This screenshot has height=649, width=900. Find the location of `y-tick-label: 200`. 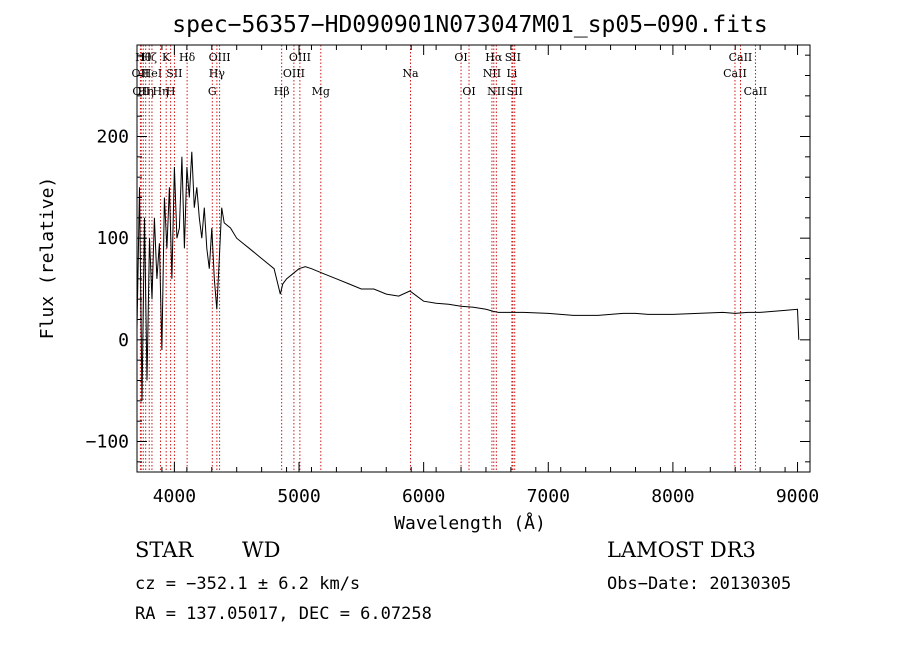

y-tick-label: 200 is located at coordinates (112, 137).